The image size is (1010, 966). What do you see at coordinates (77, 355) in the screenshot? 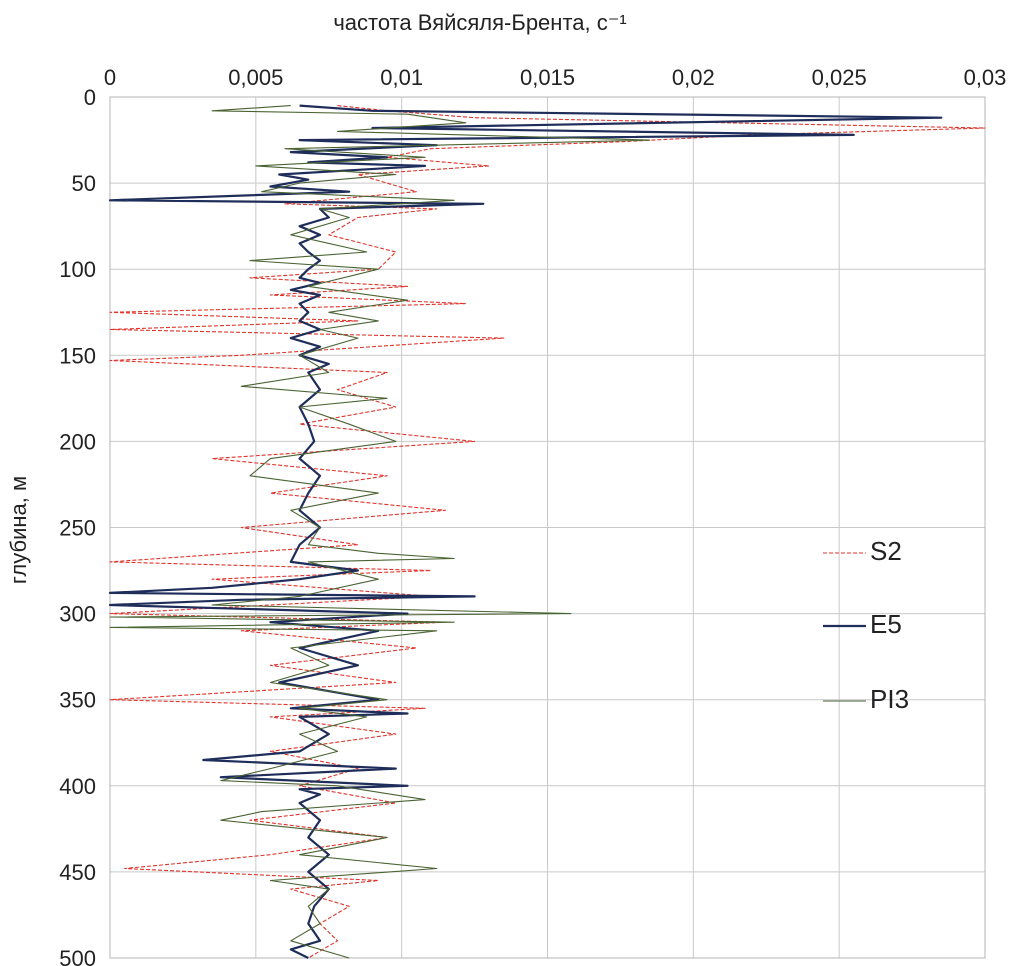
I see `y-tick-label: 150` at bounding box center [77, 355].